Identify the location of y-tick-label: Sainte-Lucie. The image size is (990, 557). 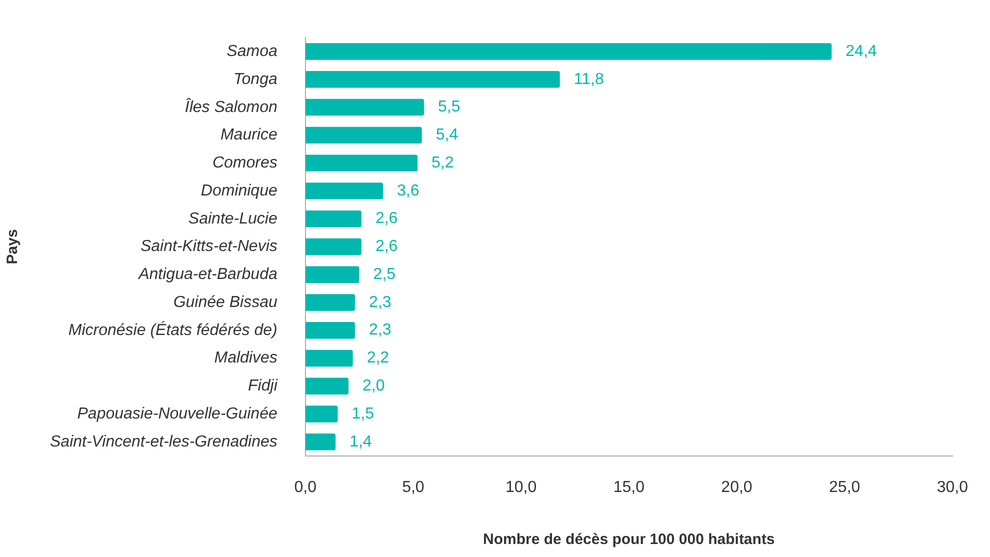
(233, 219).